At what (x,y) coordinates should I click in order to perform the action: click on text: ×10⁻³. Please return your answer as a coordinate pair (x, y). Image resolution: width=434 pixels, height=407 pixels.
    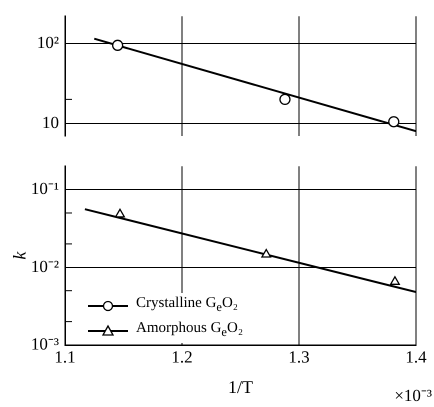
    Looking at the image, I should click on (413, 395).